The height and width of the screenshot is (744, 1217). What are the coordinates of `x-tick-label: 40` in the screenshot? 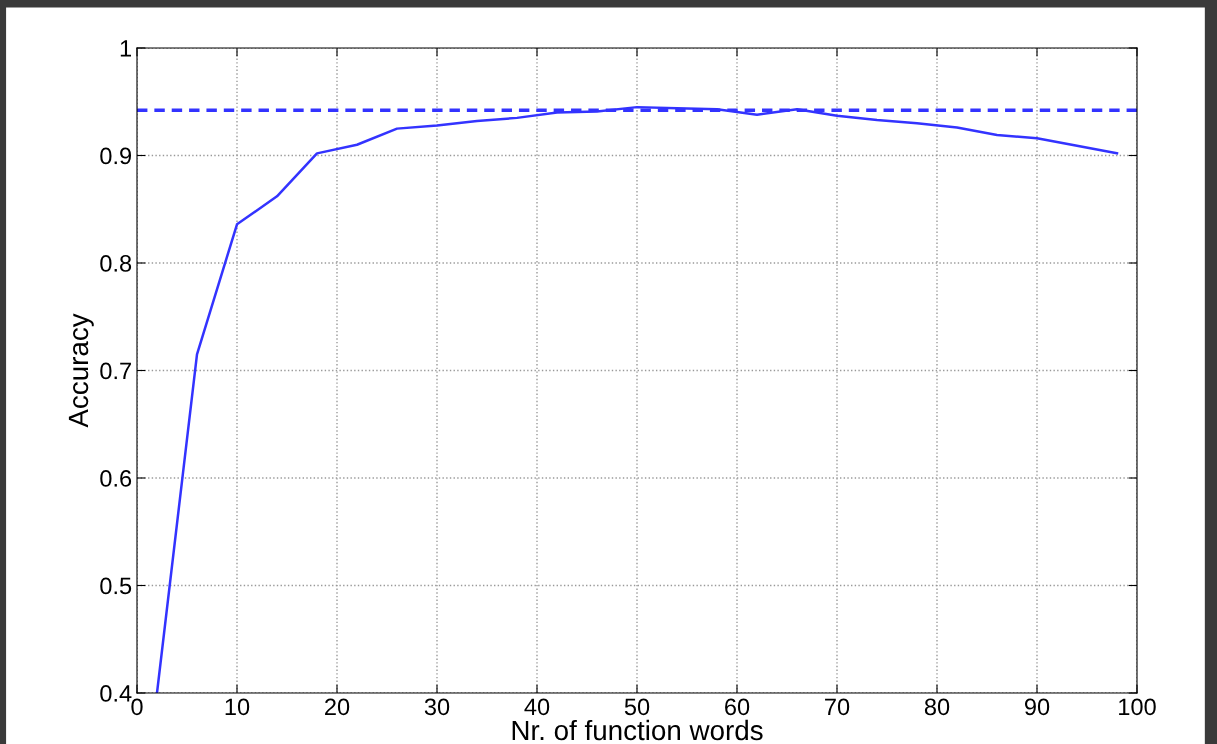 It's located at (537, 707).